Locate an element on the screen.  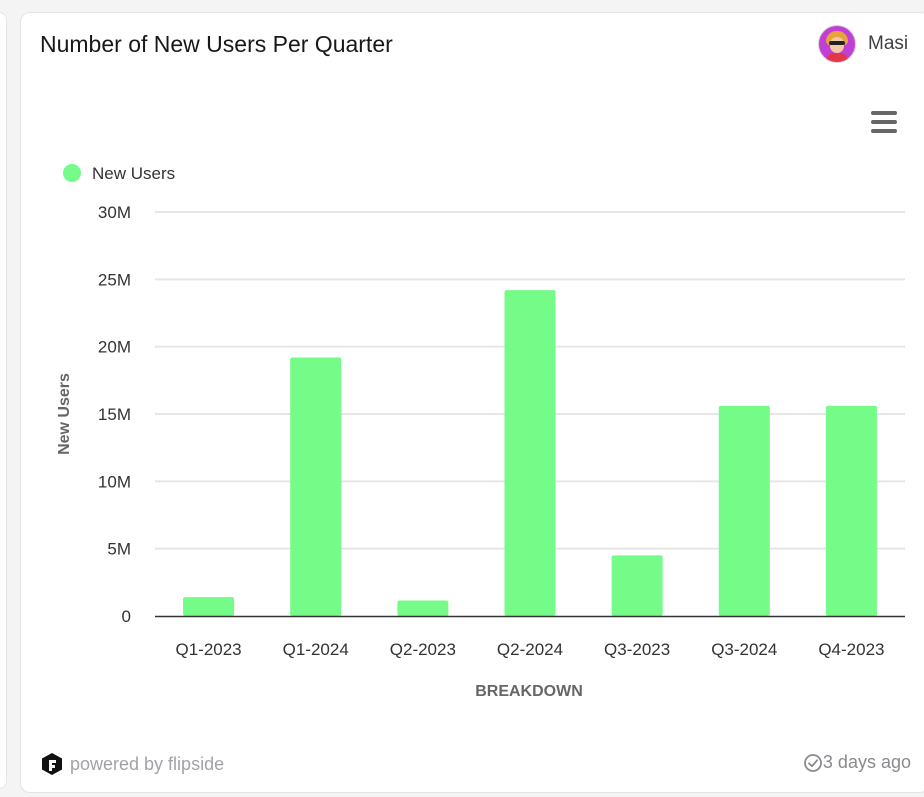
bar-q4-2023 is located at coordinates (851, 510).